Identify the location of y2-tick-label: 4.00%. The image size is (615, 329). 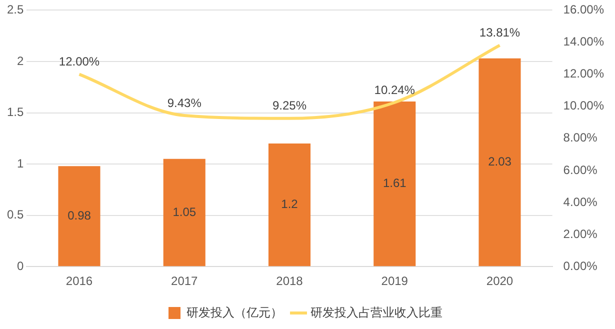
(580, 201).